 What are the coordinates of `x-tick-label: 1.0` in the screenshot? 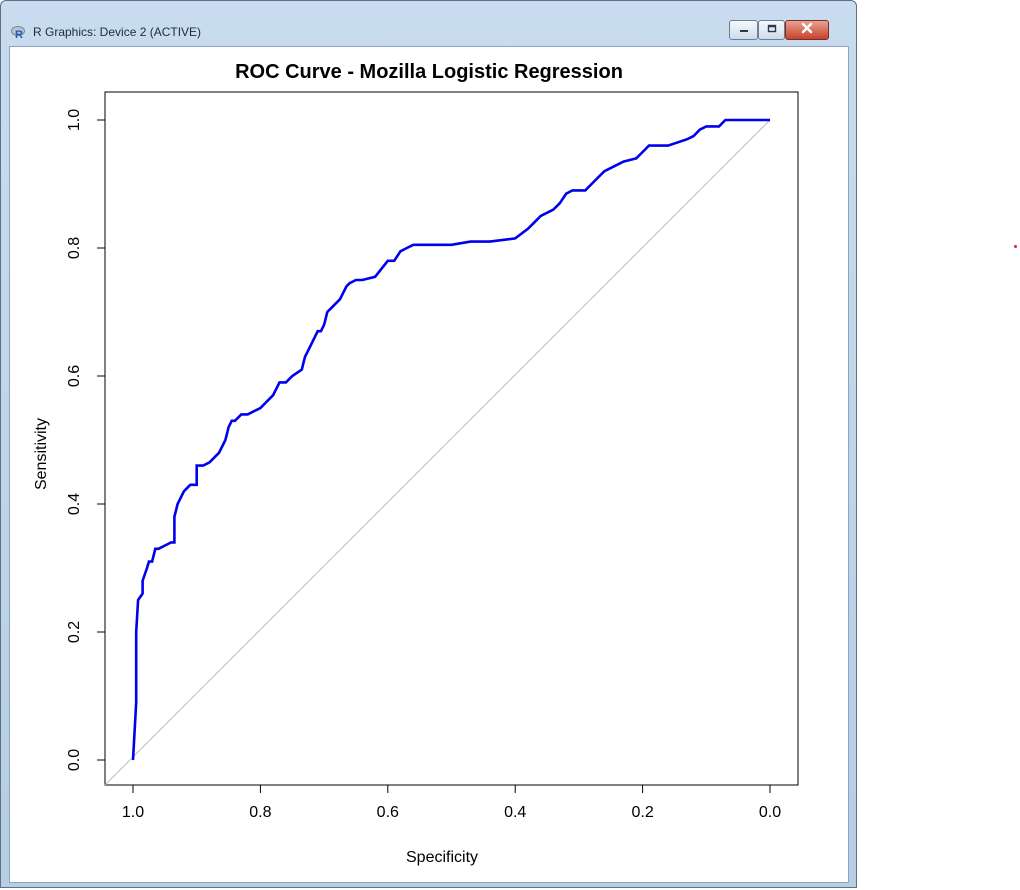 It's located at (133, 812).